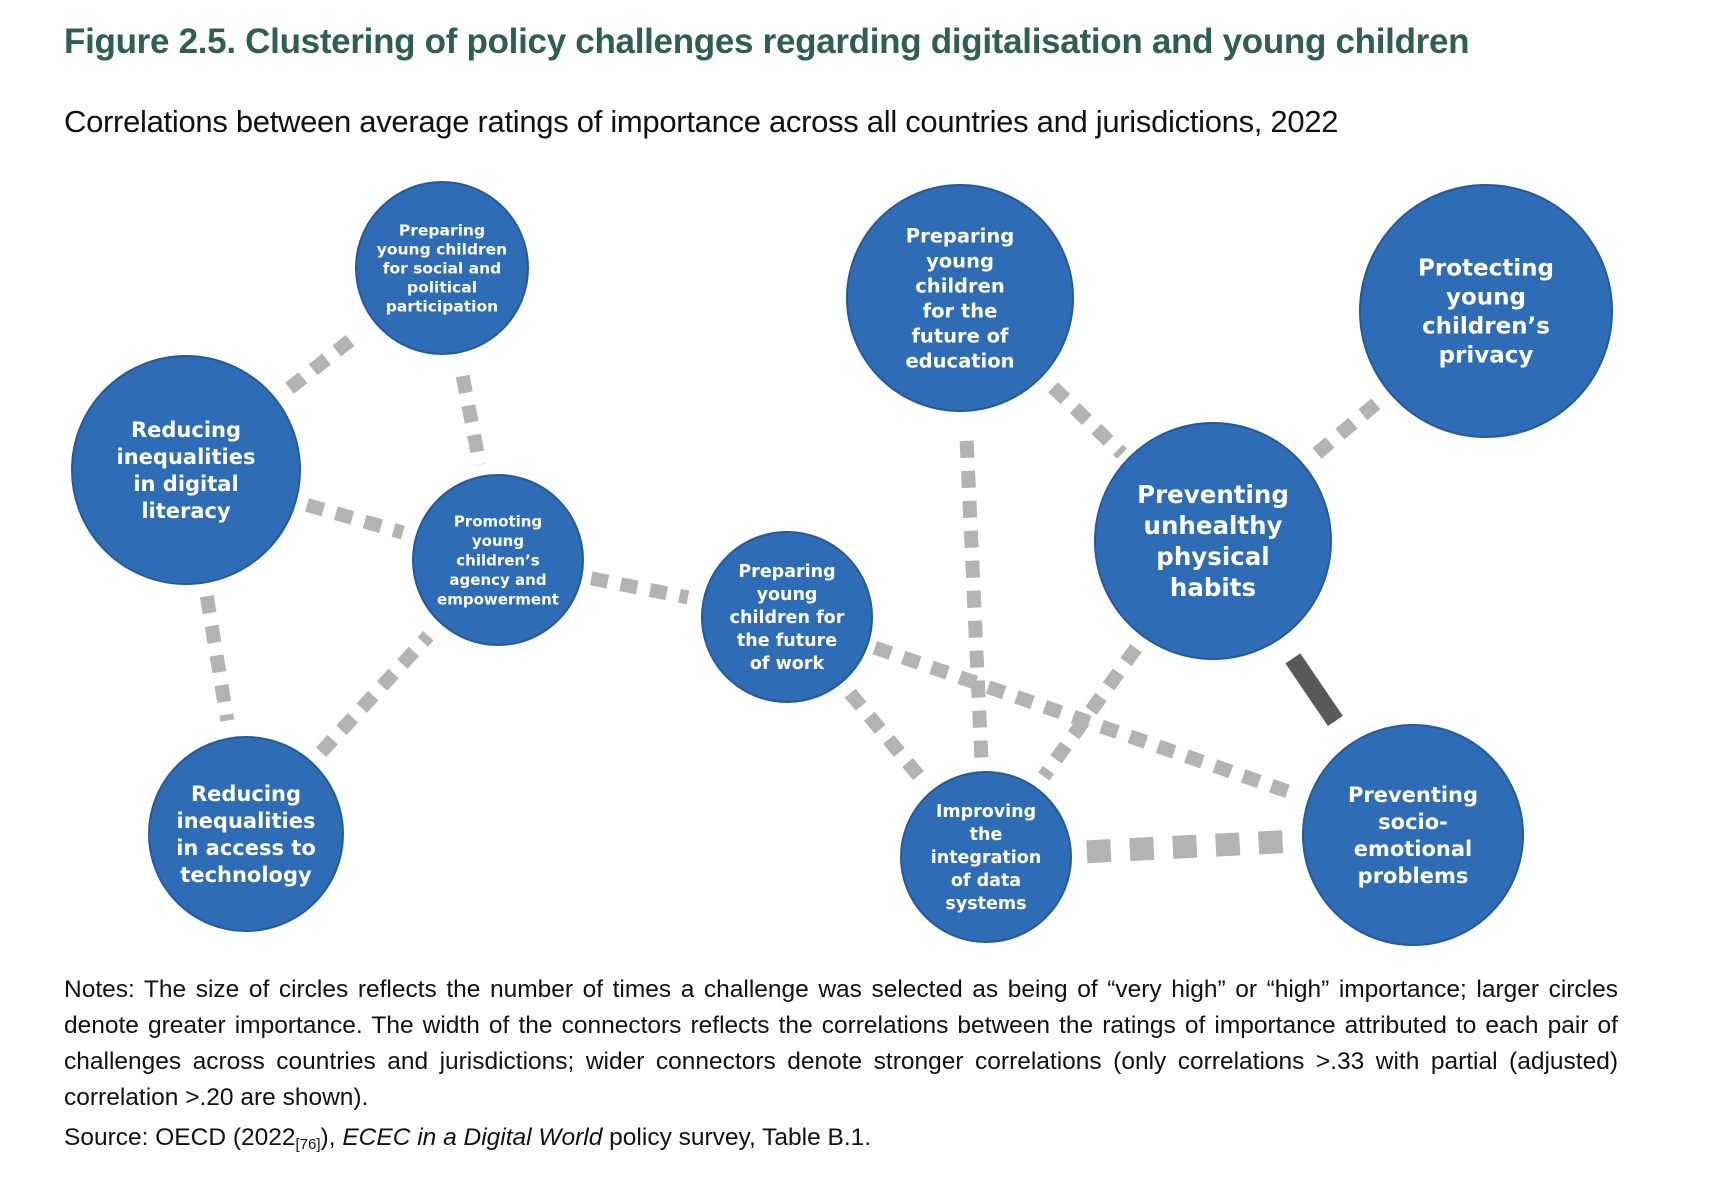 Image resolution: width=1734 pixels, height=1178 pixels. I want to click on connector-data-socio, so click(1188, 846).